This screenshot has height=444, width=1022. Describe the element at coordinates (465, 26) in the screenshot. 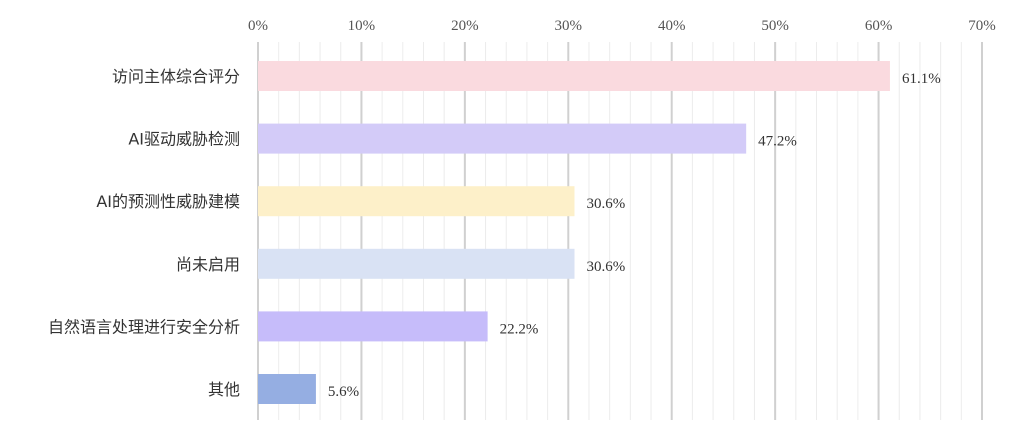

I see `x-tick-label: 20%` at that location.